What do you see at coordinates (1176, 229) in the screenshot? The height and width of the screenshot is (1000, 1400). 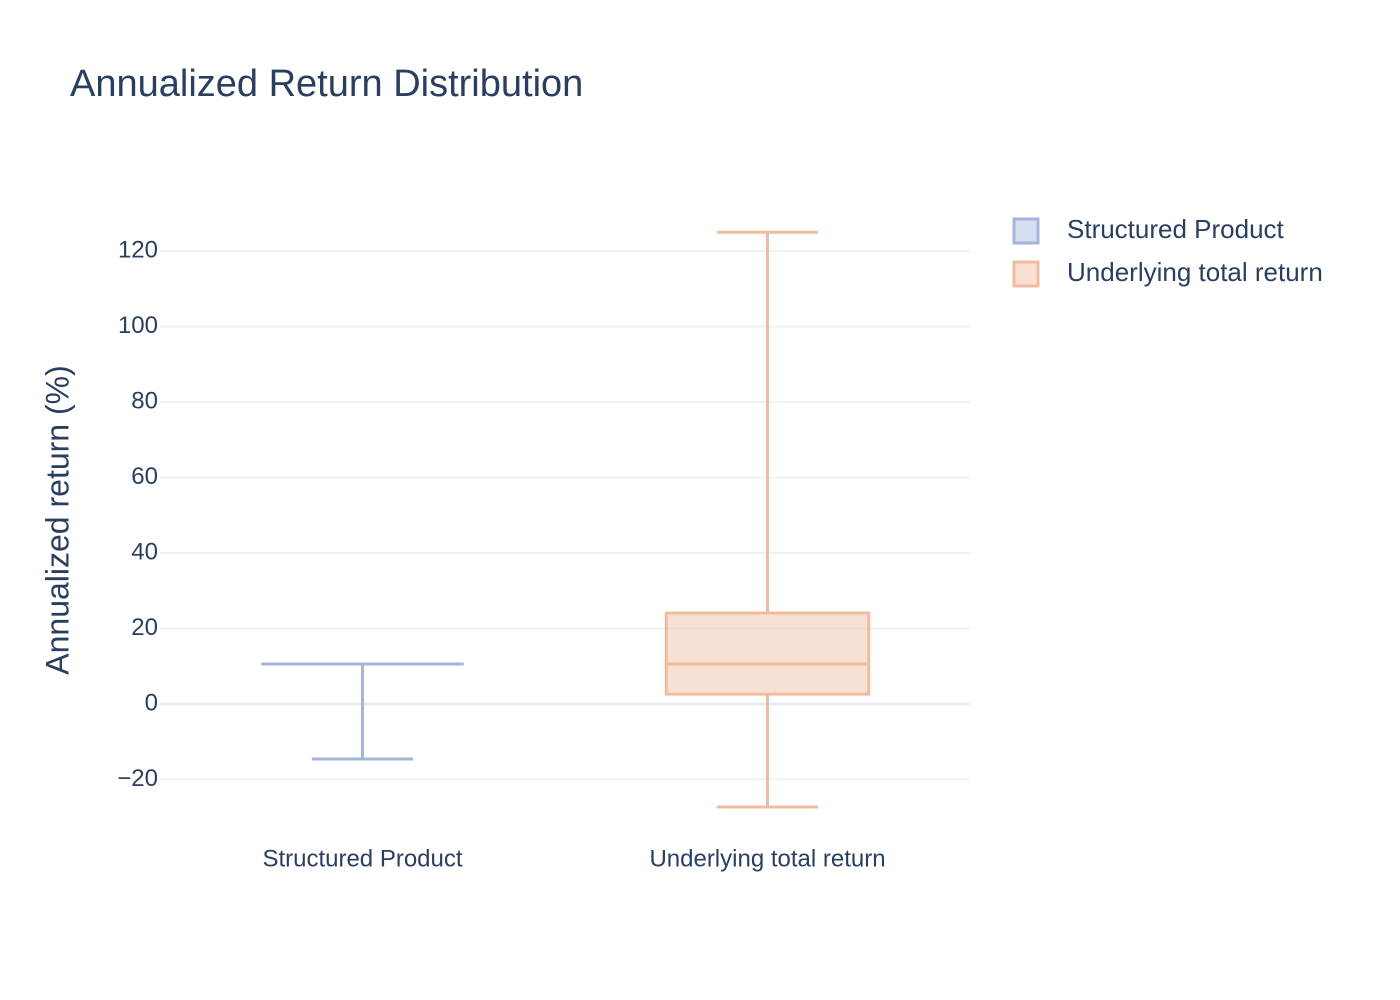 I see `legend-label: Structured Product` at bounding box center [1176, 229].